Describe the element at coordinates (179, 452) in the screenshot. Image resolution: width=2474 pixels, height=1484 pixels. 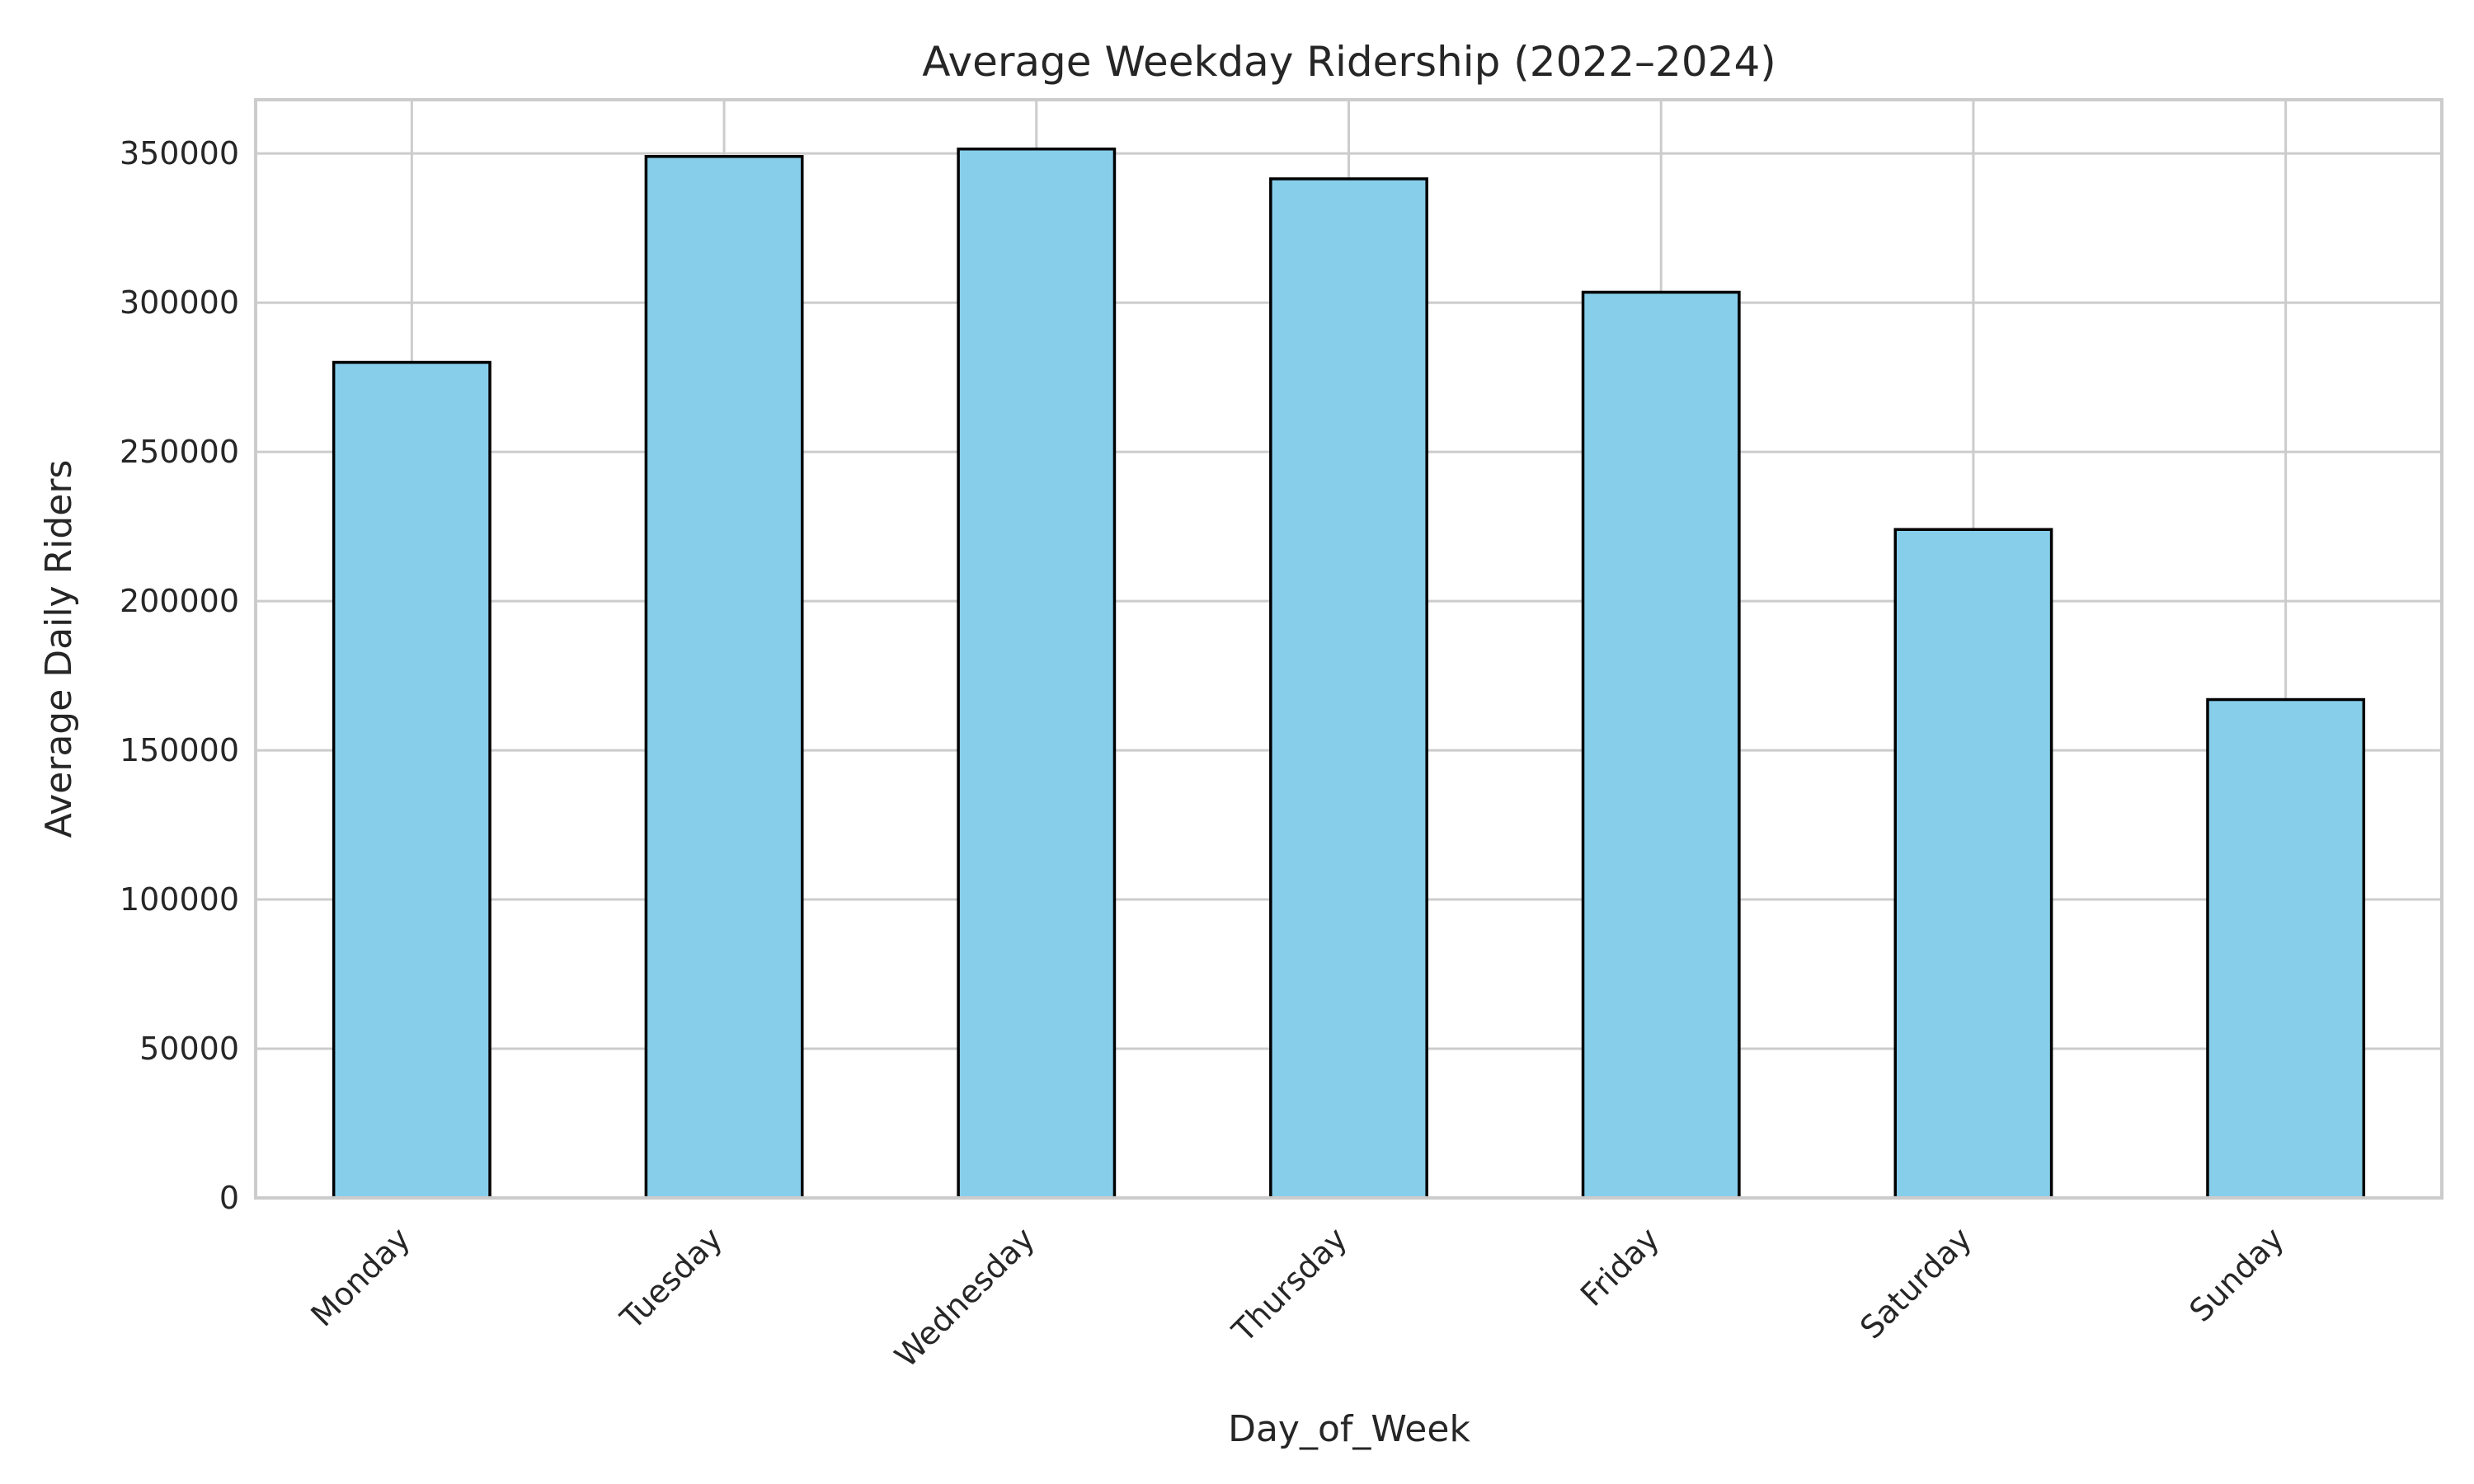
I see `y-tick-label: 250000` at that location.